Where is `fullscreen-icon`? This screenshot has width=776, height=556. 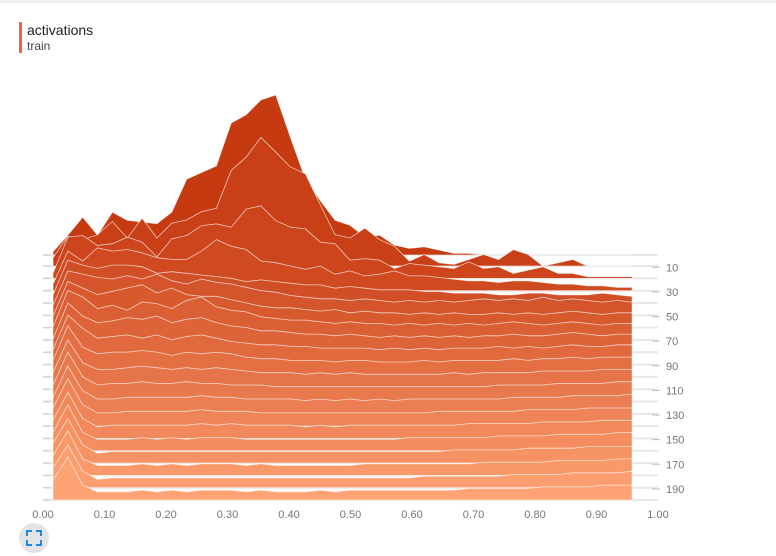
fullscreen-icon is located at coordinates (34, 538).